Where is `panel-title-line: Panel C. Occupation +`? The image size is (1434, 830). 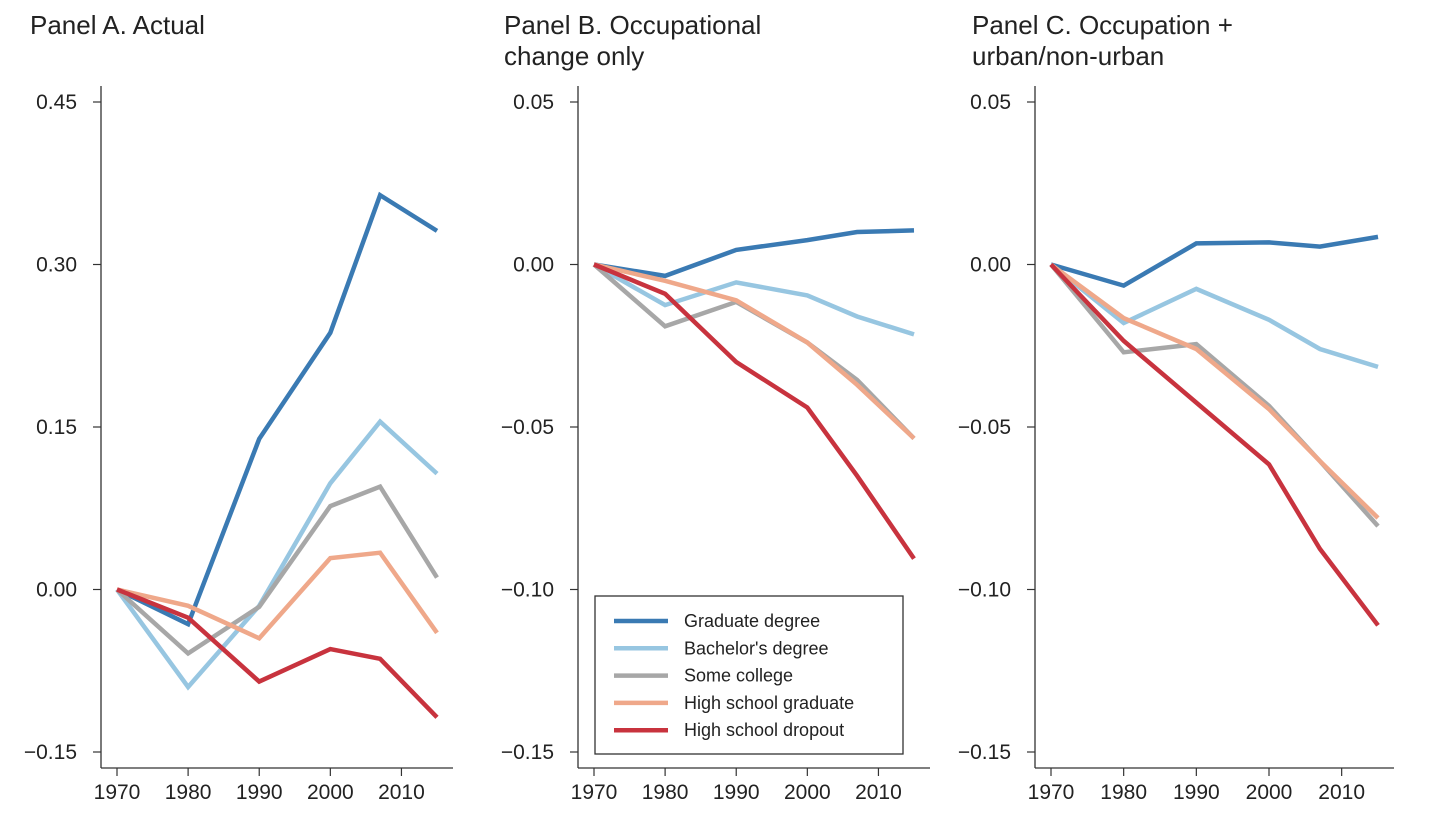 panel-title-line: Panel C. Occupation + is located at coordinates (1102, 25).